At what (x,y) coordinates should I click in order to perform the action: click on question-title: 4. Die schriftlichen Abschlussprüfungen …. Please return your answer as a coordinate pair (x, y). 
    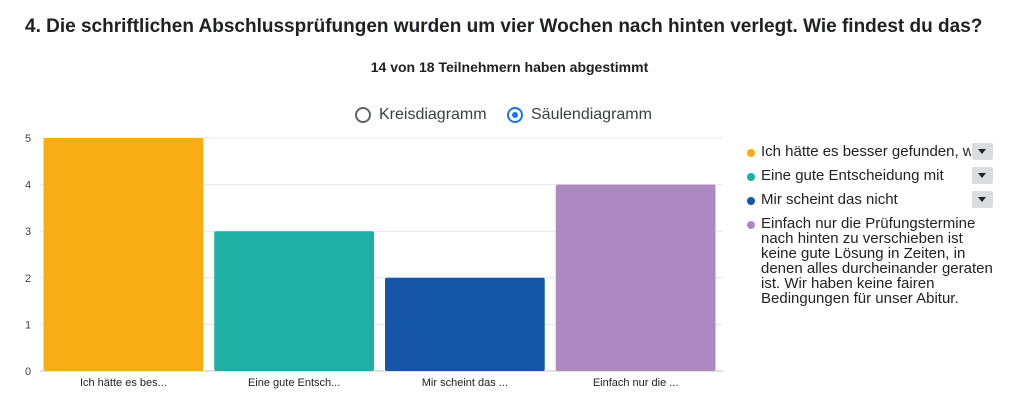
    Looking at the image, I should click on (504, 26).